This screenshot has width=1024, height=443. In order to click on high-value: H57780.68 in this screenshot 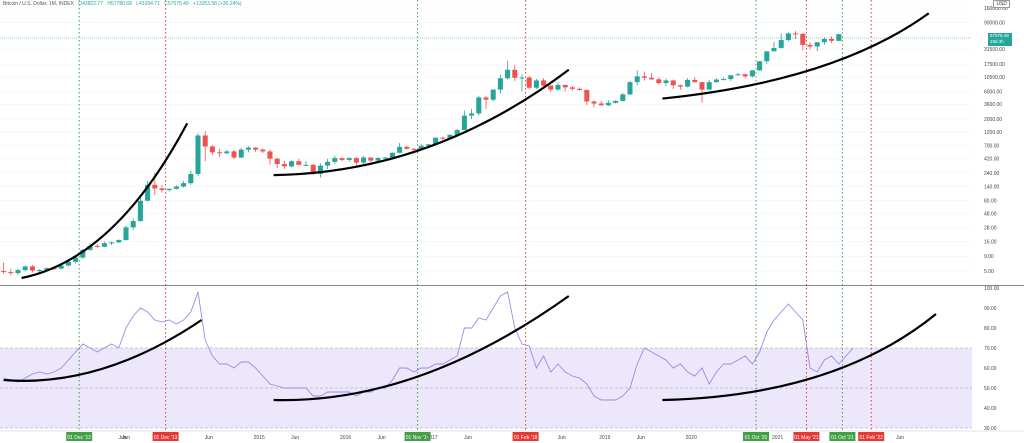, I will do `click(119, 4)`.